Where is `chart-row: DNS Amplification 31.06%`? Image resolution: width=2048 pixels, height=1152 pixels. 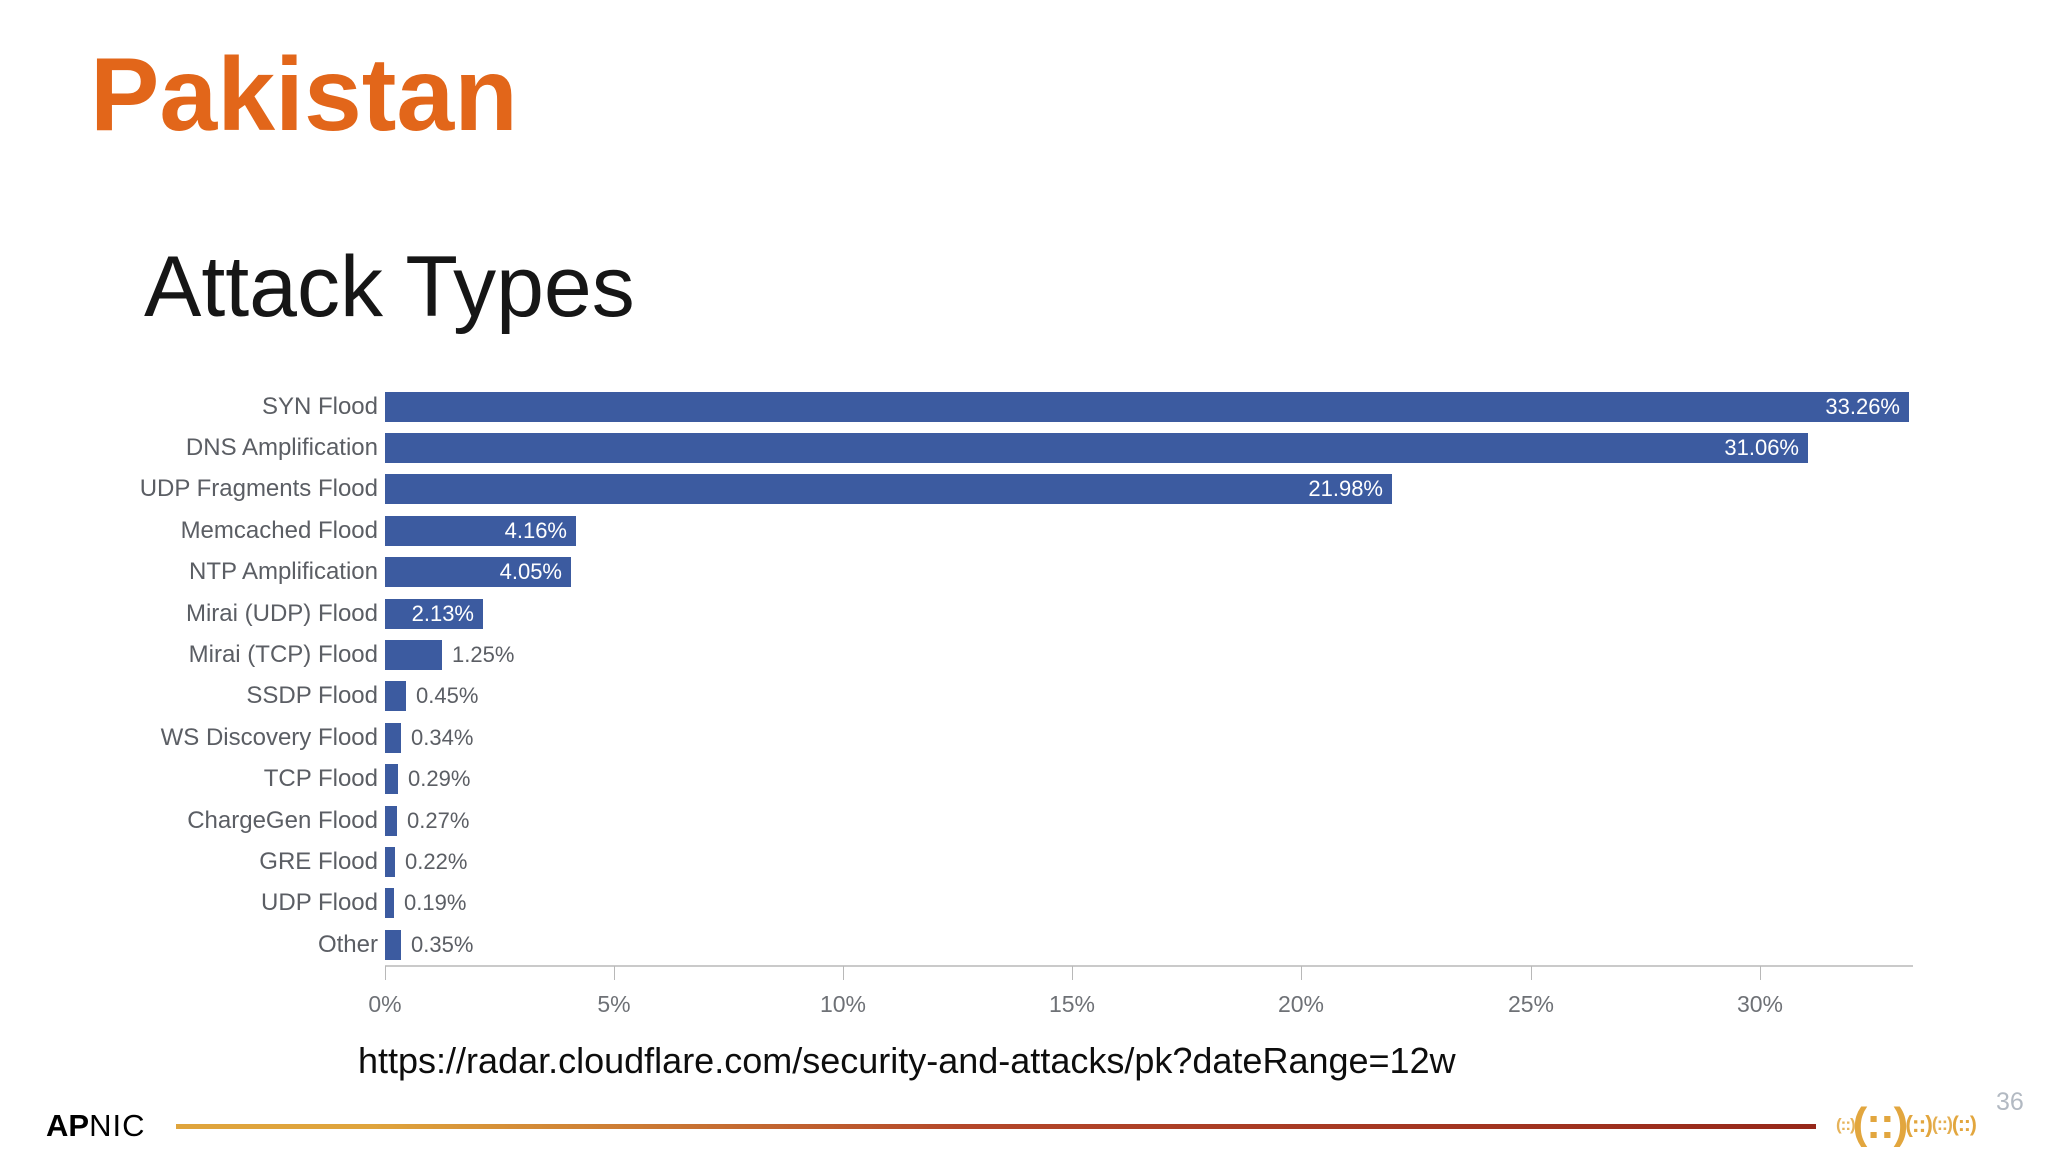
chart-row: DNS Amplification 31.06% is located at coordinates (1035, 447).